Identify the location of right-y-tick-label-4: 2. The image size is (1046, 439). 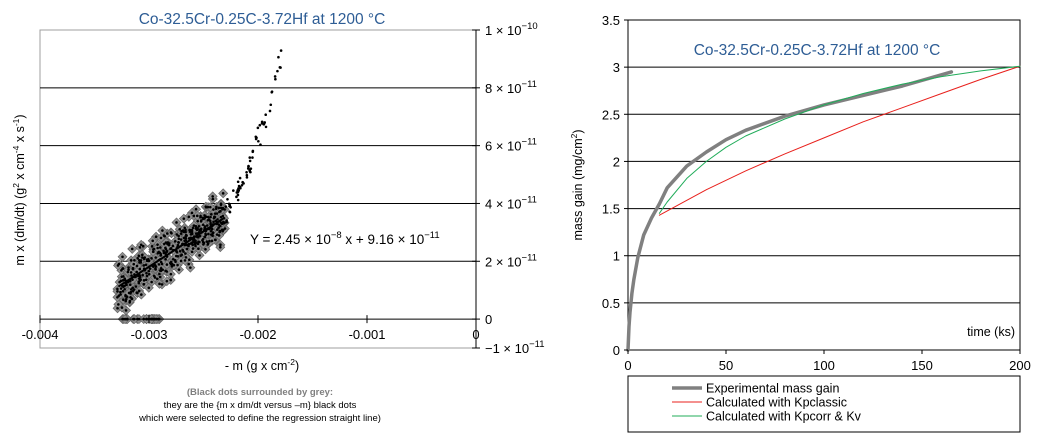
(616, 161).